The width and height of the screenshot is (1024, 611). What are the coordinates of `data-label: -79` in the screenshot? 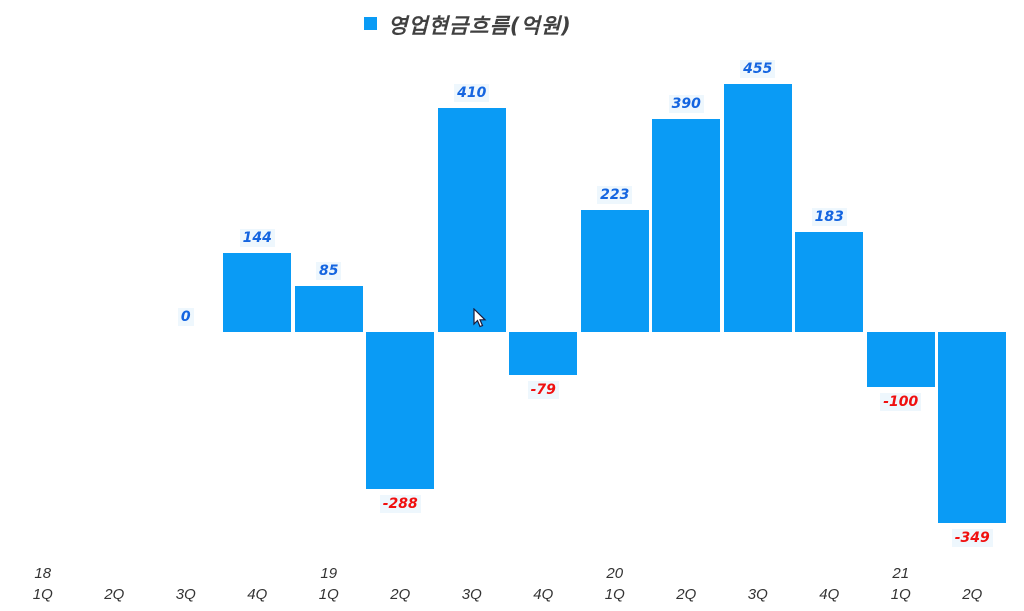 It's located at (543, 390).